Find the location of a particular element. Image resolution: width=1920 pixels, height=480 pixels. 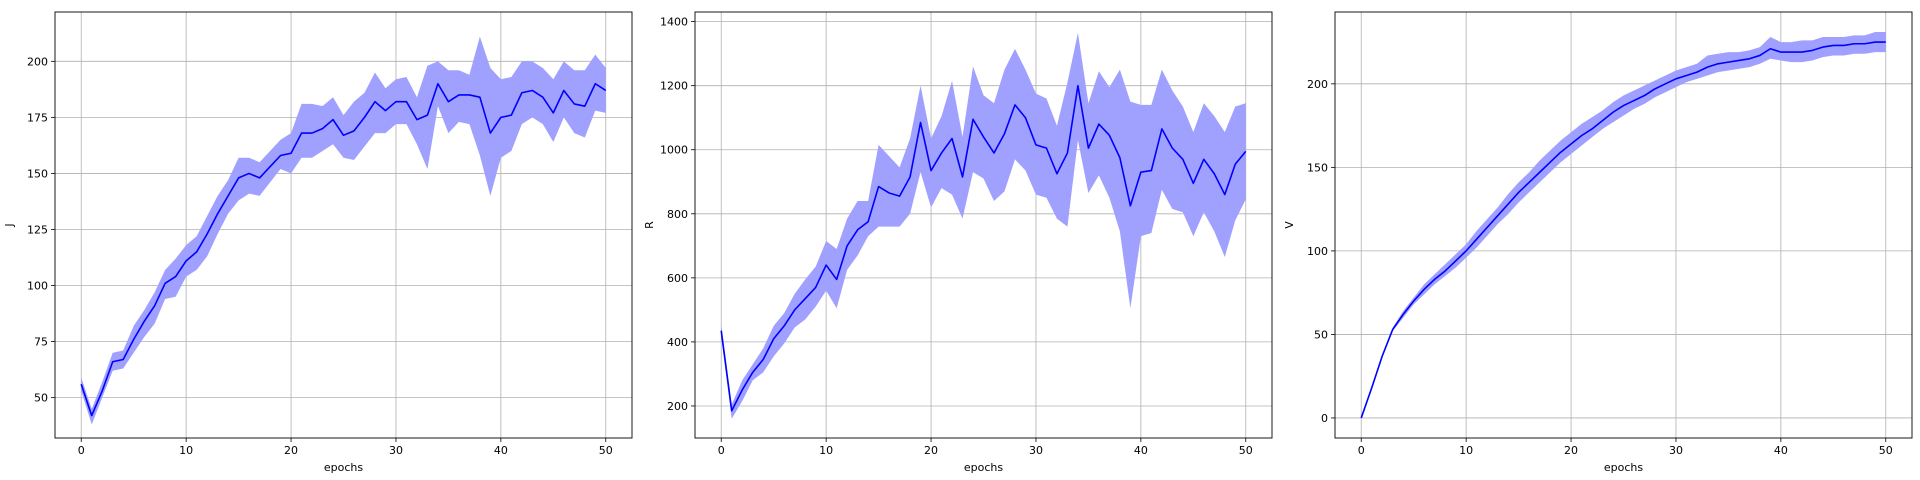

panel-1-y-tick-label: 75 is located at coordinates (41, 342).